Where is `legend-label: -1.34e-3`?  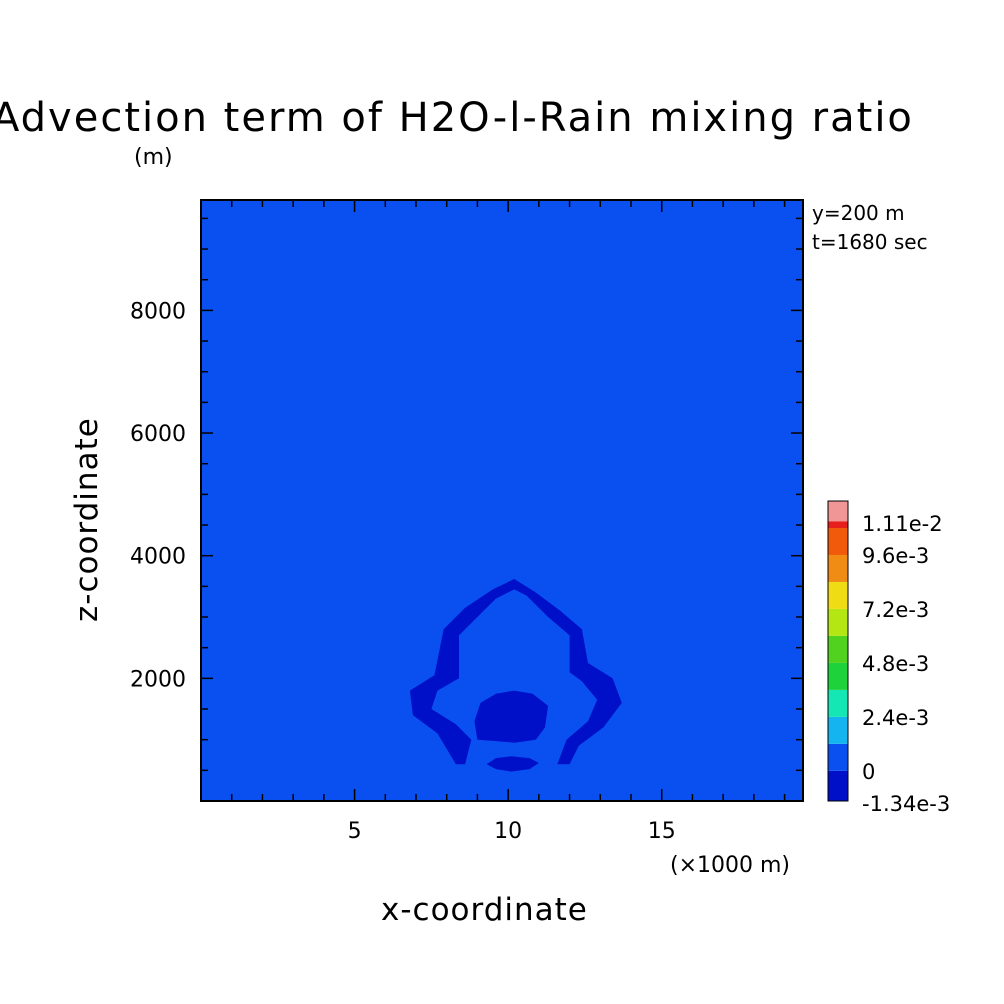
legend-label: -1.34e-3 is located at coordinates (906, 804).